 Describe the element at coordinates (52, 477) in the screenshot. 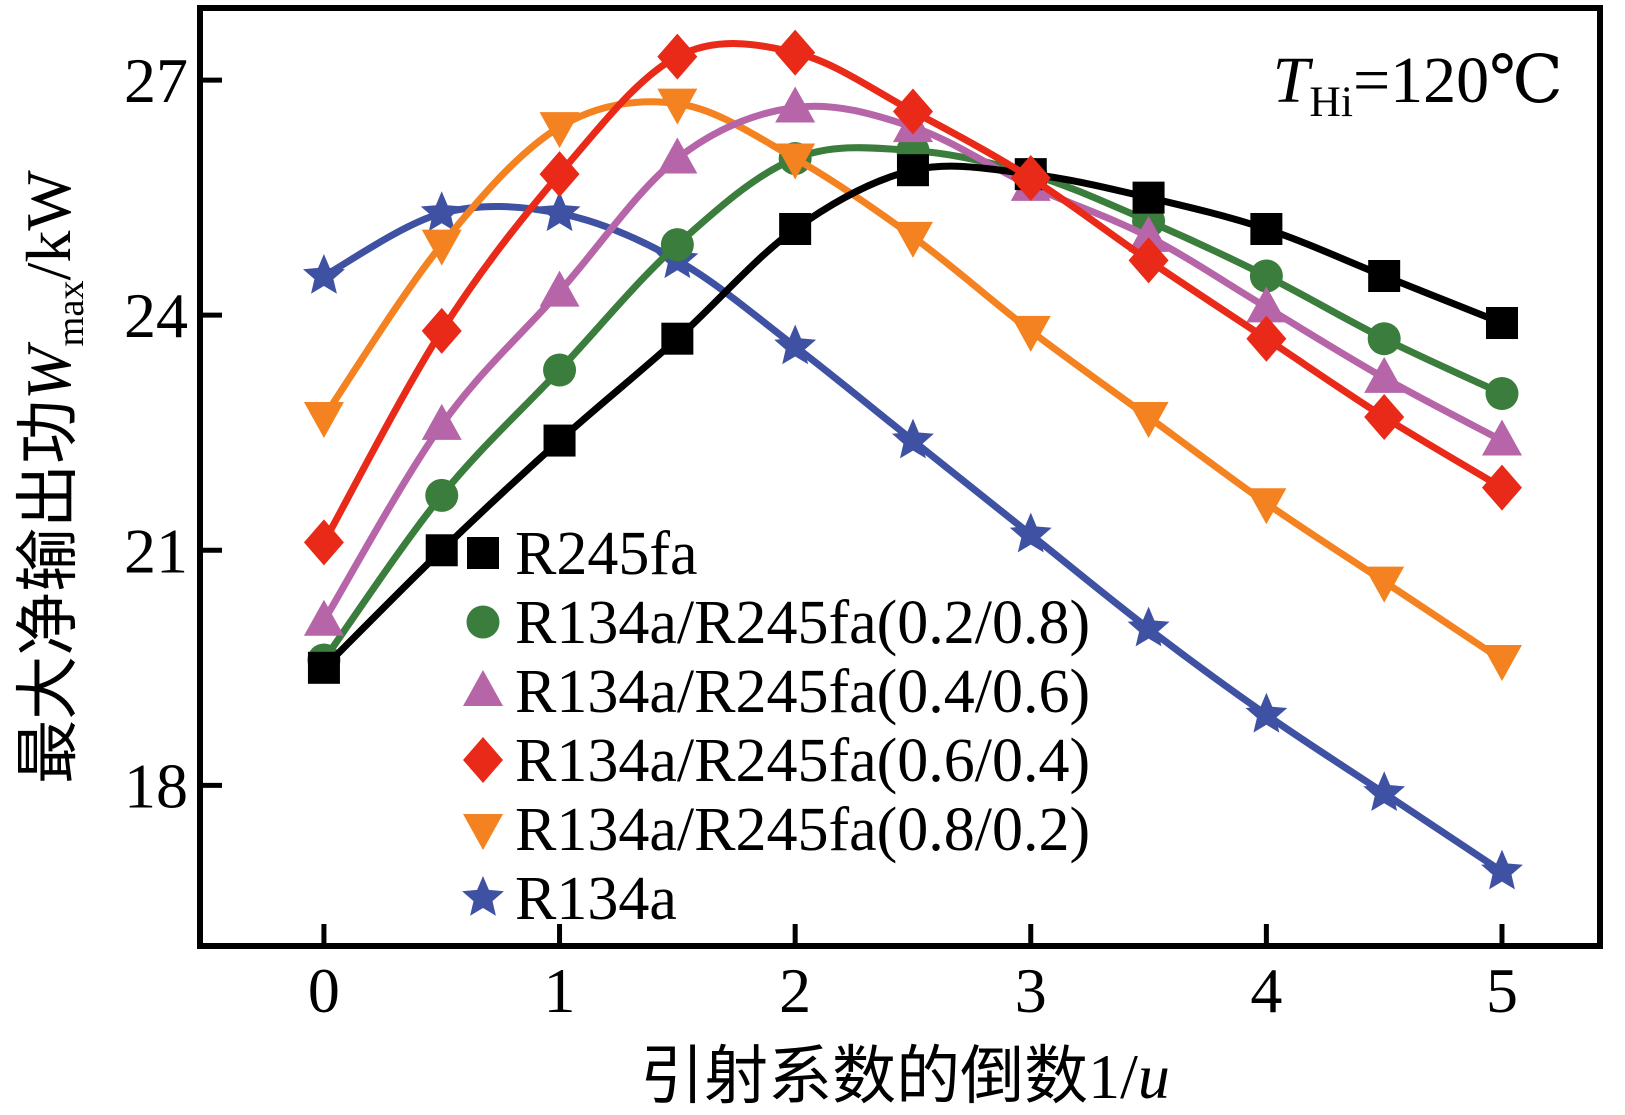

I see `y-axis-label: 最大净输出功Wmax/kW` at that location.